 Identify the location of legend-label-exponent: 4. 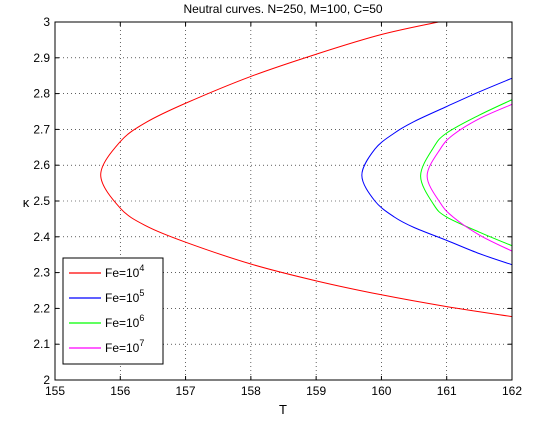
(141, 268).